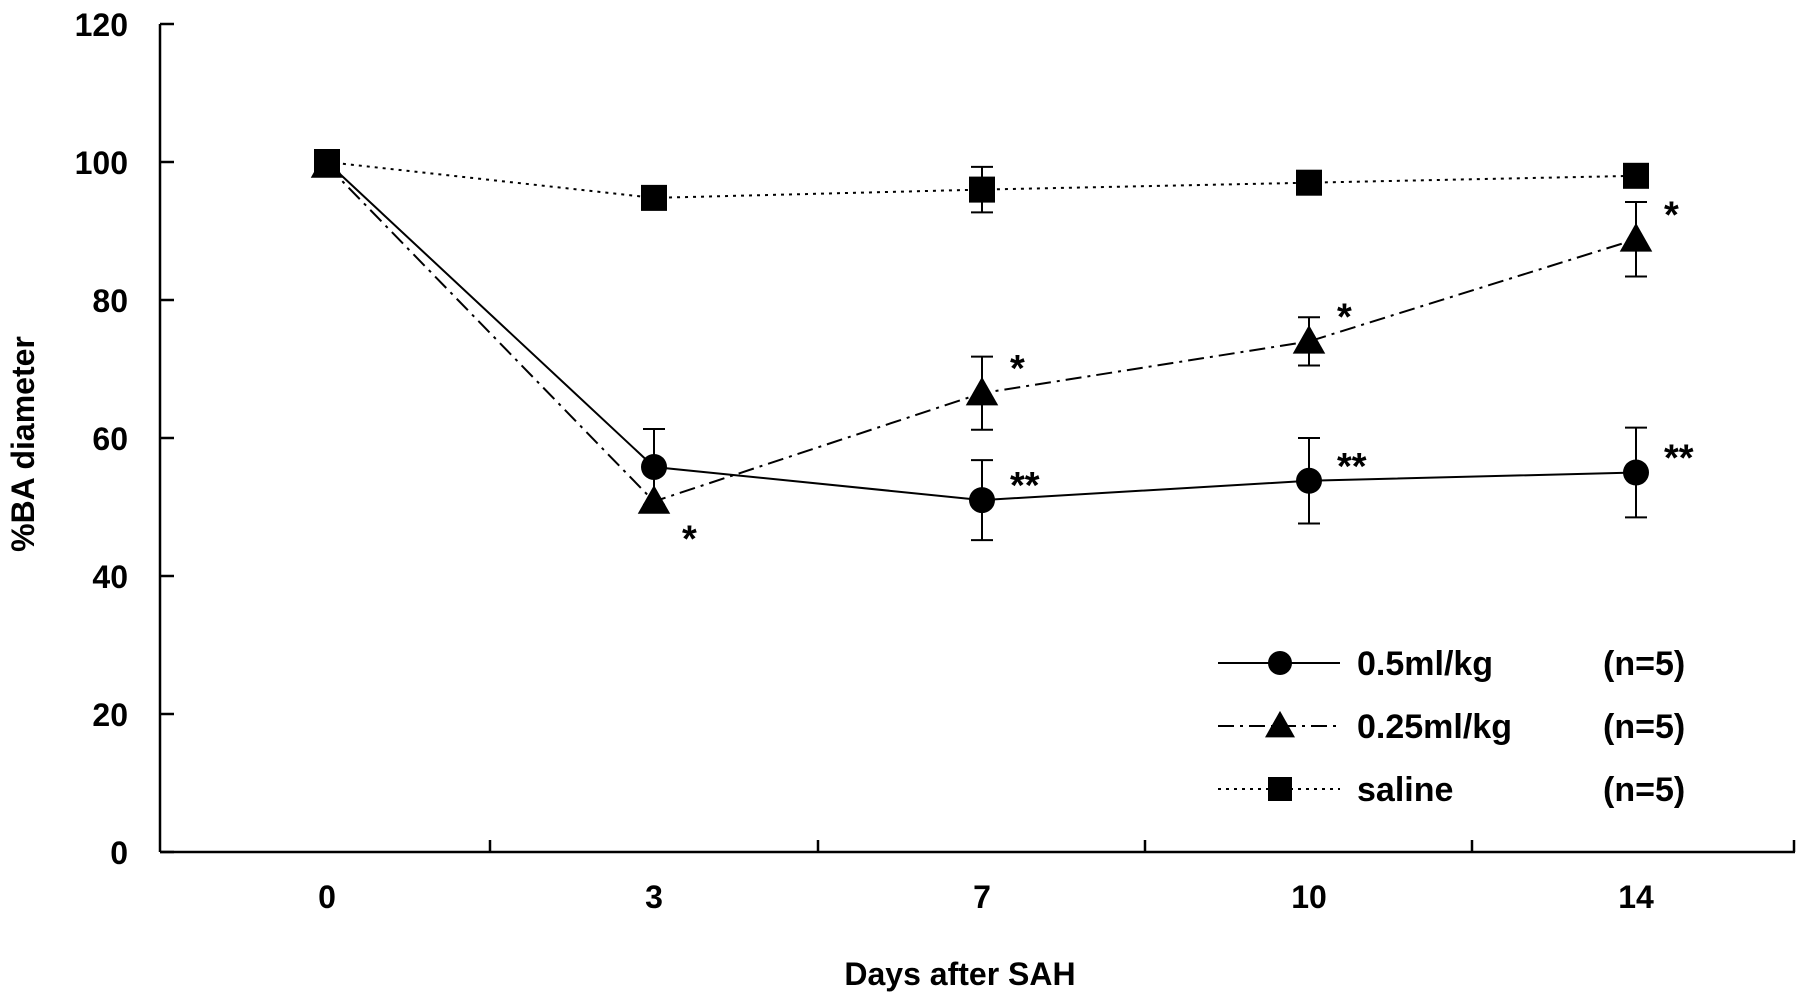  I want to click on y-tick-label: 60, so click(110, 439).